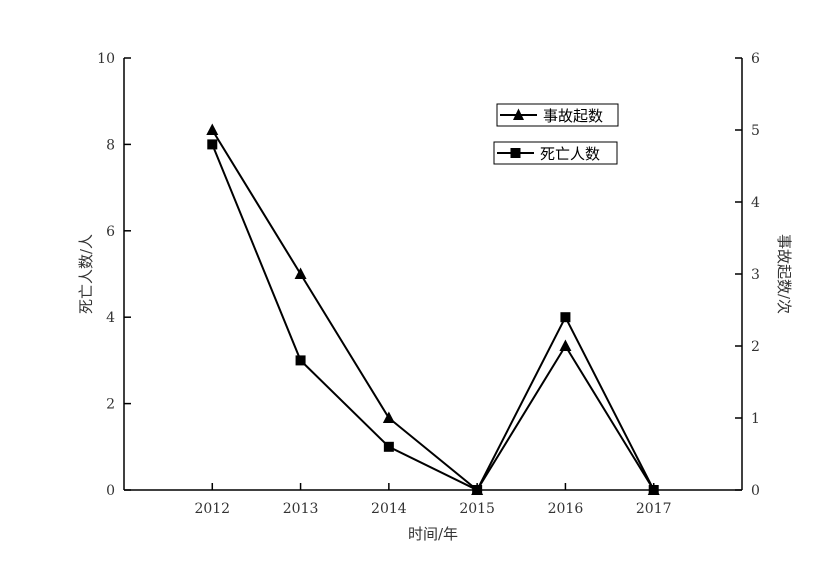 The width and height of the screenshot is (829, 580). What do you see at coordinates (477, 509) in the screenshot?
I see `x-tick-label: 2015` at bounding box center [477, 509].